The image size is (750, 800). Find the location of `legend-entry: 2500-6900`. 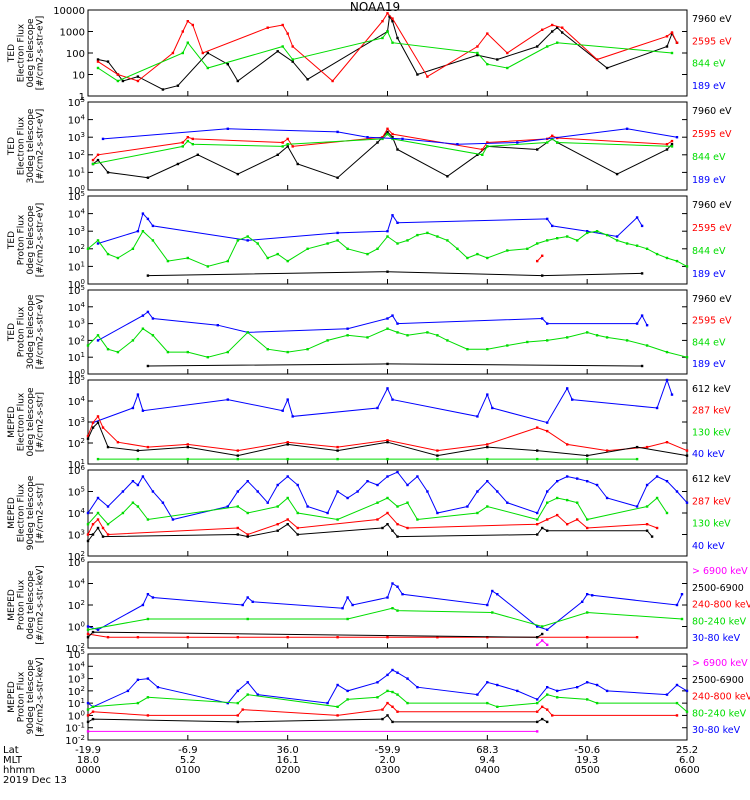

legend-entry: 2500-6900 is located at coordinates (718, 680).